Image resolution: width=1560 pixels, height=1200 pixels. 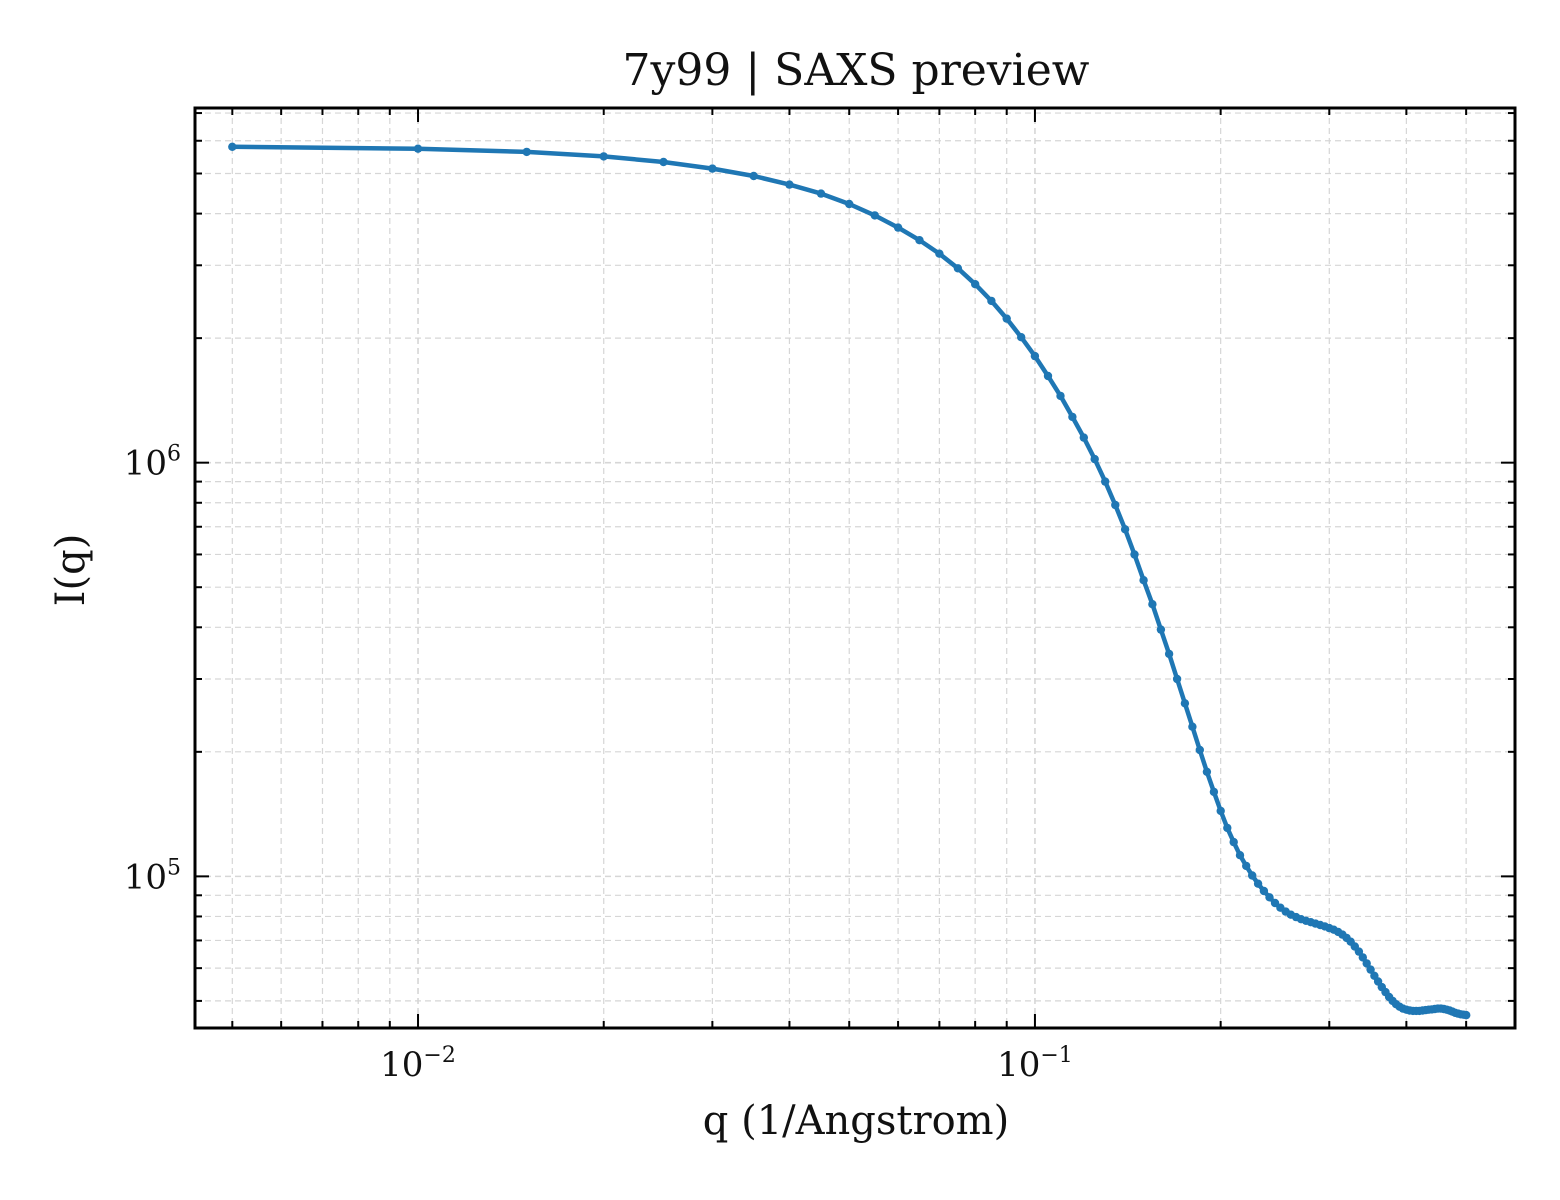 I want to click on chart-title: 7y99 | SAXS preview, so click(x=856, y=70).